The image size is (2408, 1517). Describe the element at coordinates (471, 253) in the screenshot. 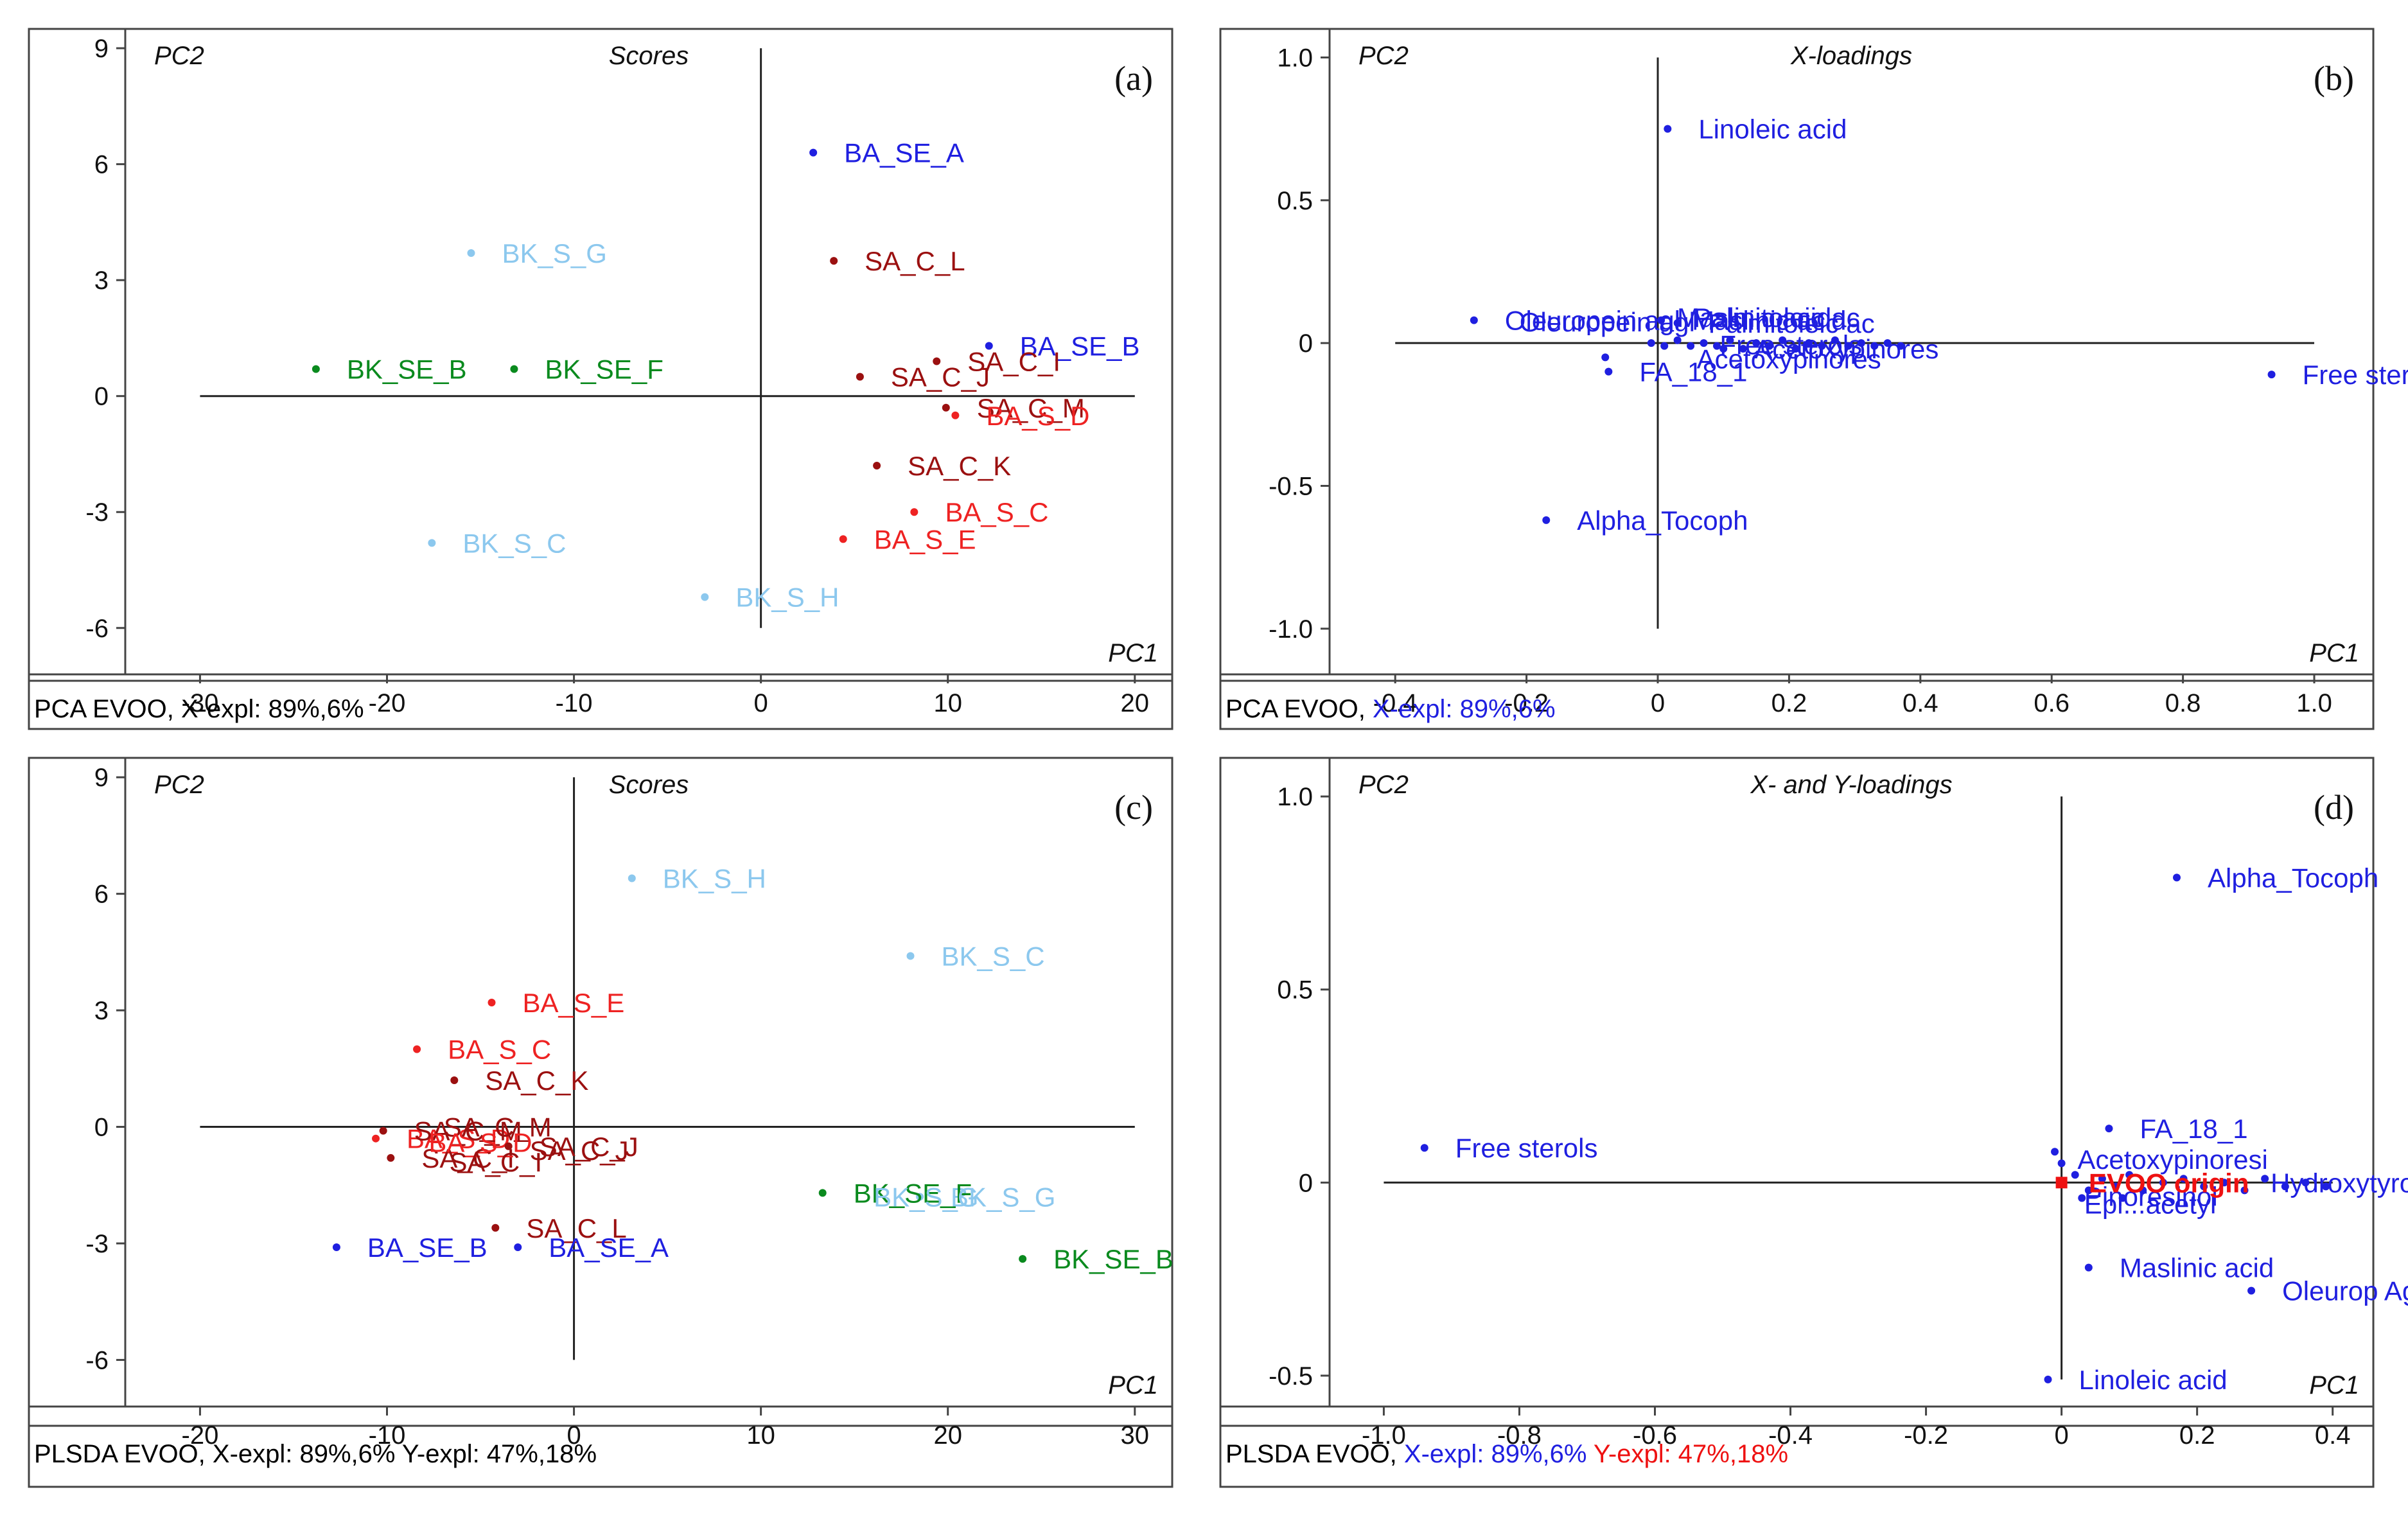

I see `point-bk-s-g` at that location.